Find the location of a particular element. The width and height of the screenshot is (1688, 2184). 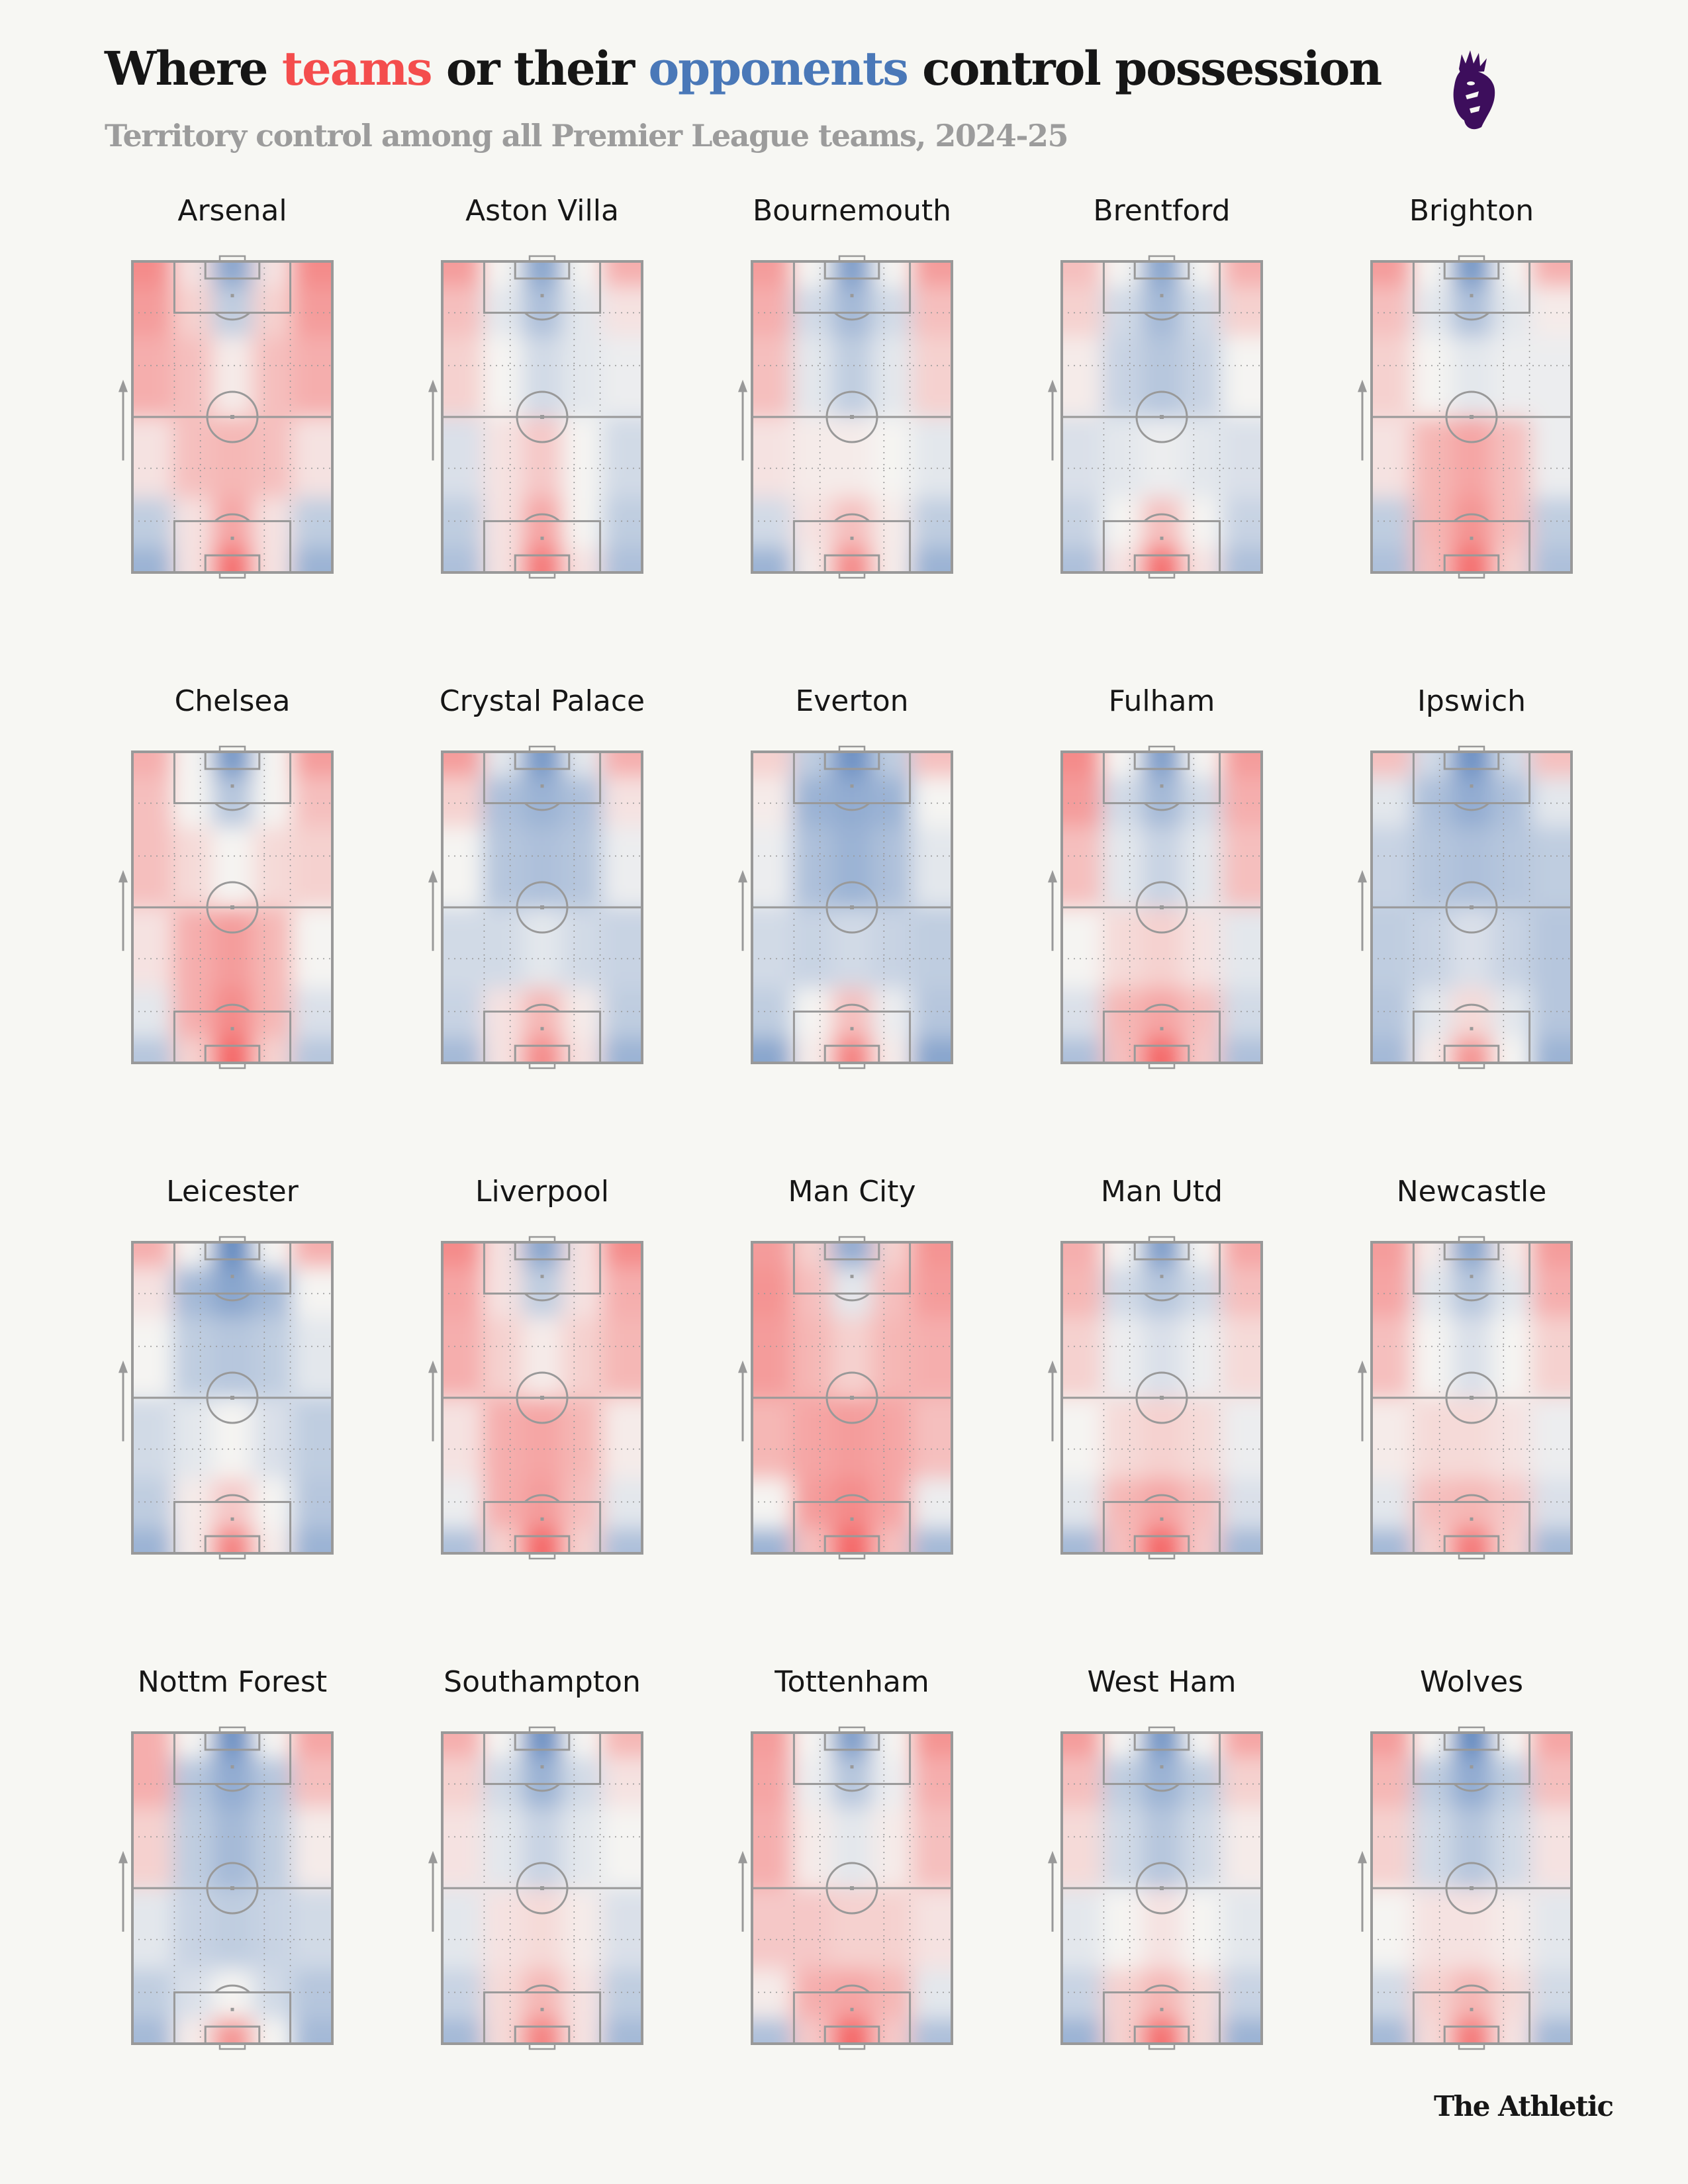

centre-circle is located at coordinates (542, 1888).